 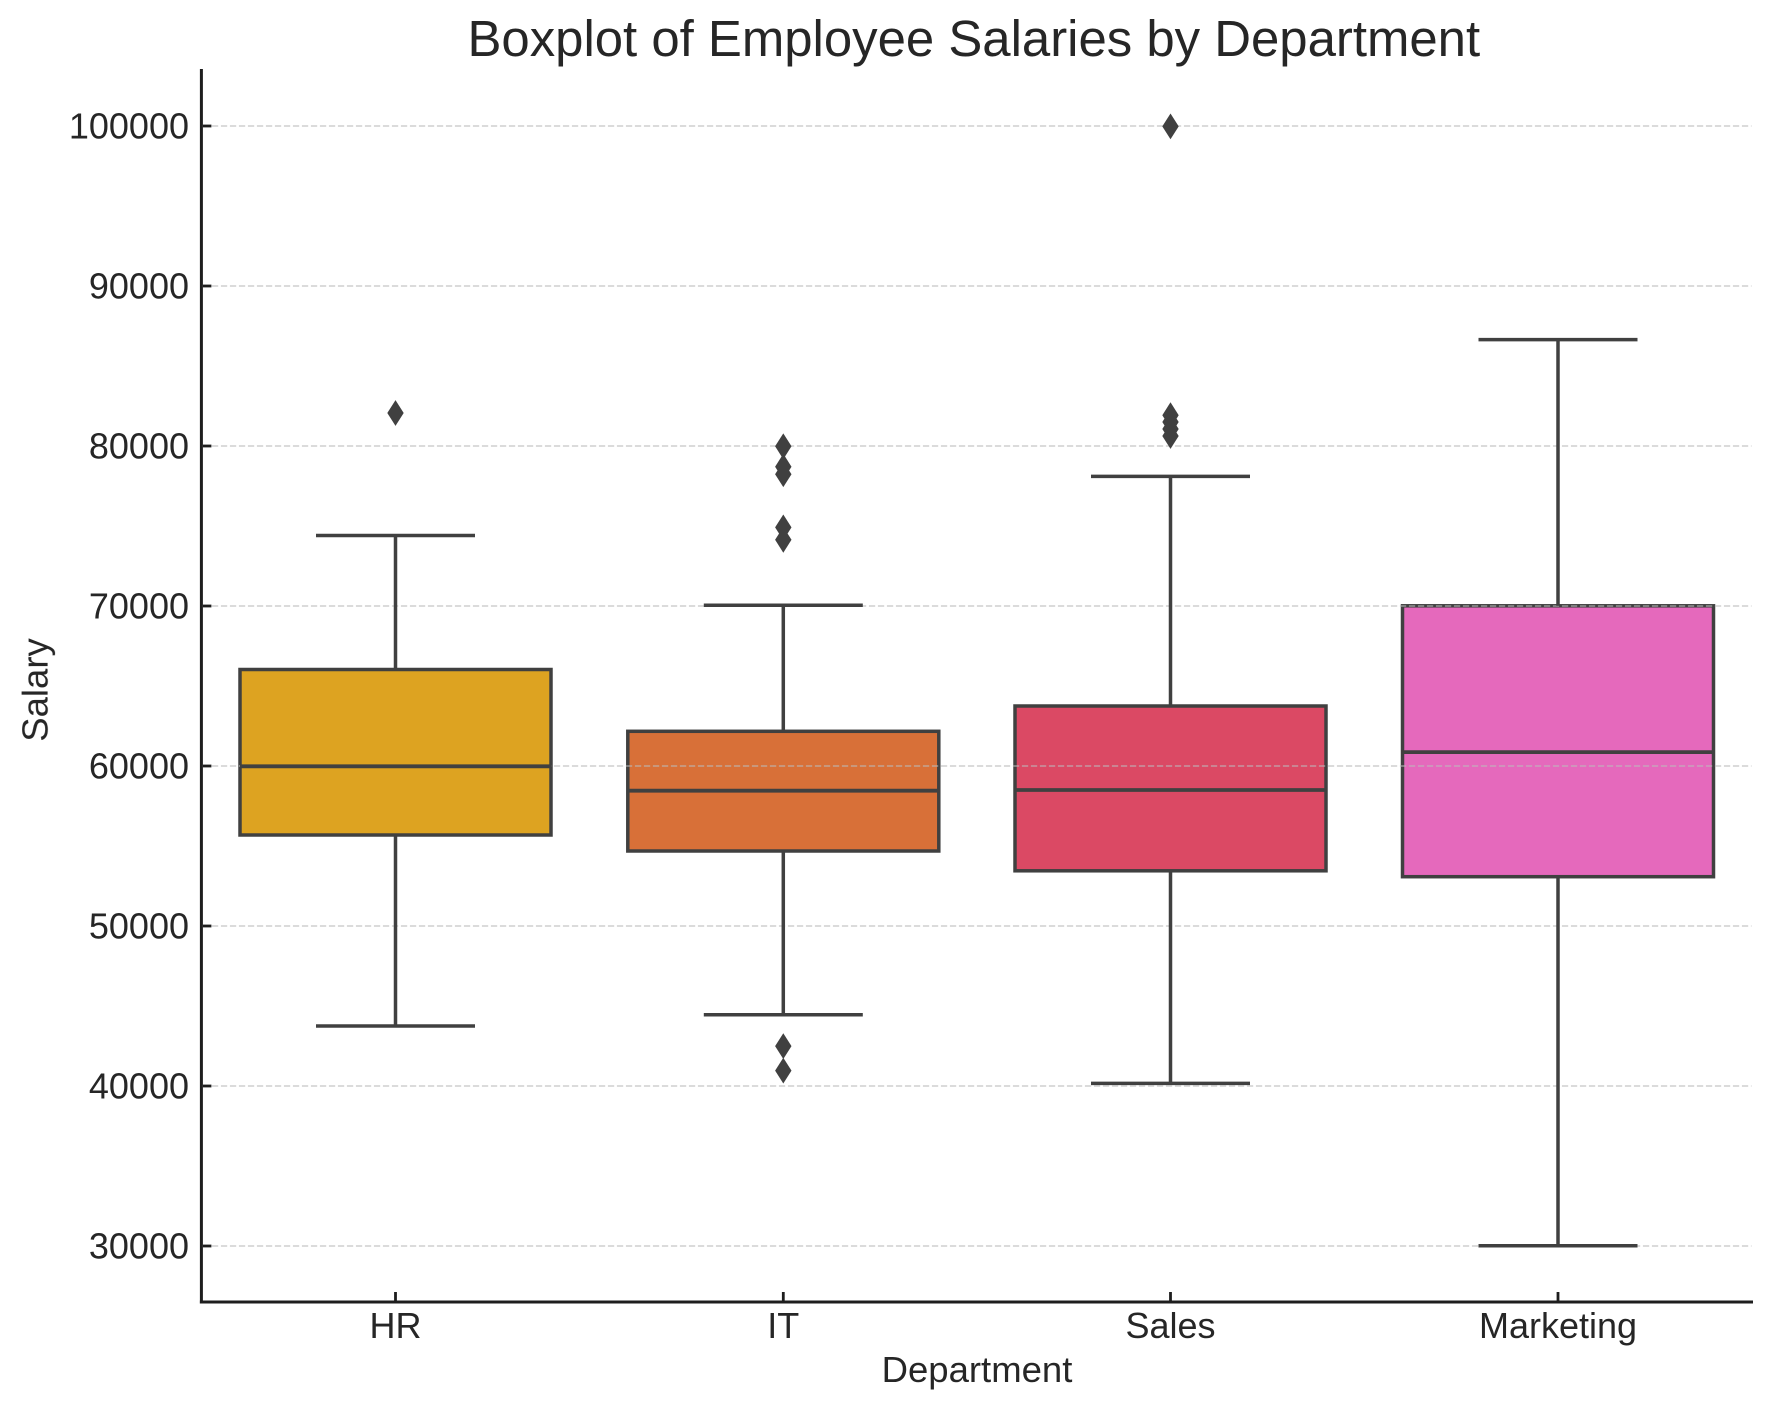 What do you see at coordinates (139, 926) in the screenshot?
I see `svg-text: 50000` at bounding box center [139, 926].